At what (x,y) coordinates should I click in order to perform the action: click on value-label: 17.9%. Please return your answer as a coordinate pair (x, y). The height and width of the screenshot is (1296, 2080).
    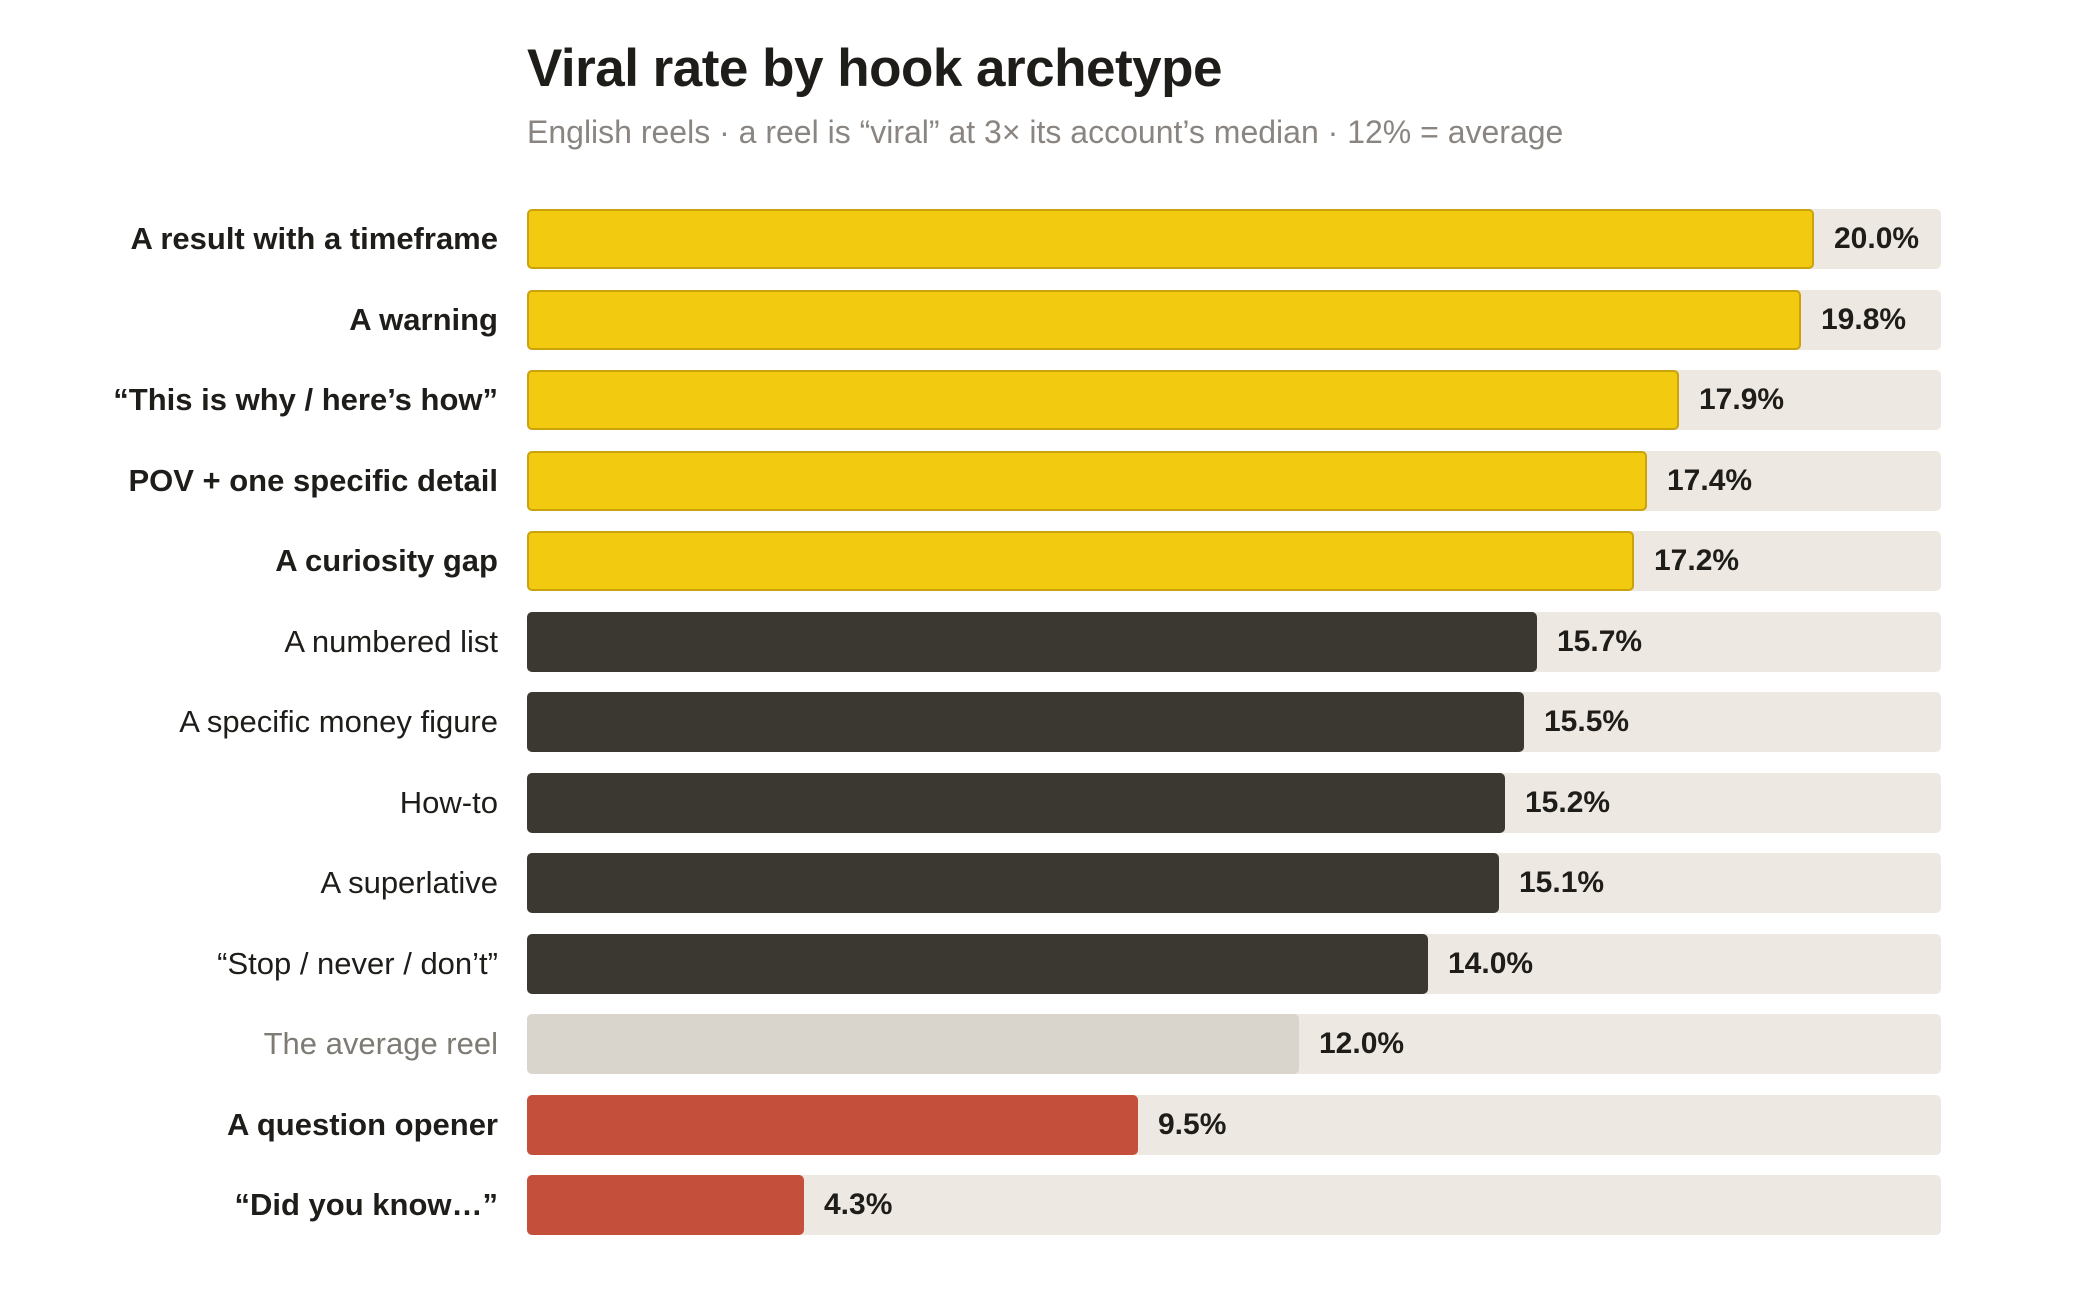
    Looking at the image, I should click on (1742, 399).